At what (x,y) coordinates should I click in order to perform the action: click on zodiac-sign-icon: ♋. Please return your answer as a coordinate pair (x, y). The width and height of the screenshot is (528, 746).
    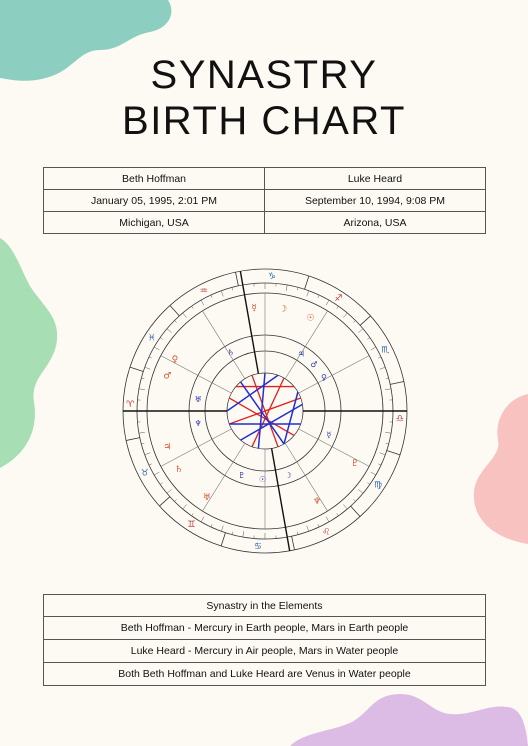
    Looking at the image, I should click on (258, 547).